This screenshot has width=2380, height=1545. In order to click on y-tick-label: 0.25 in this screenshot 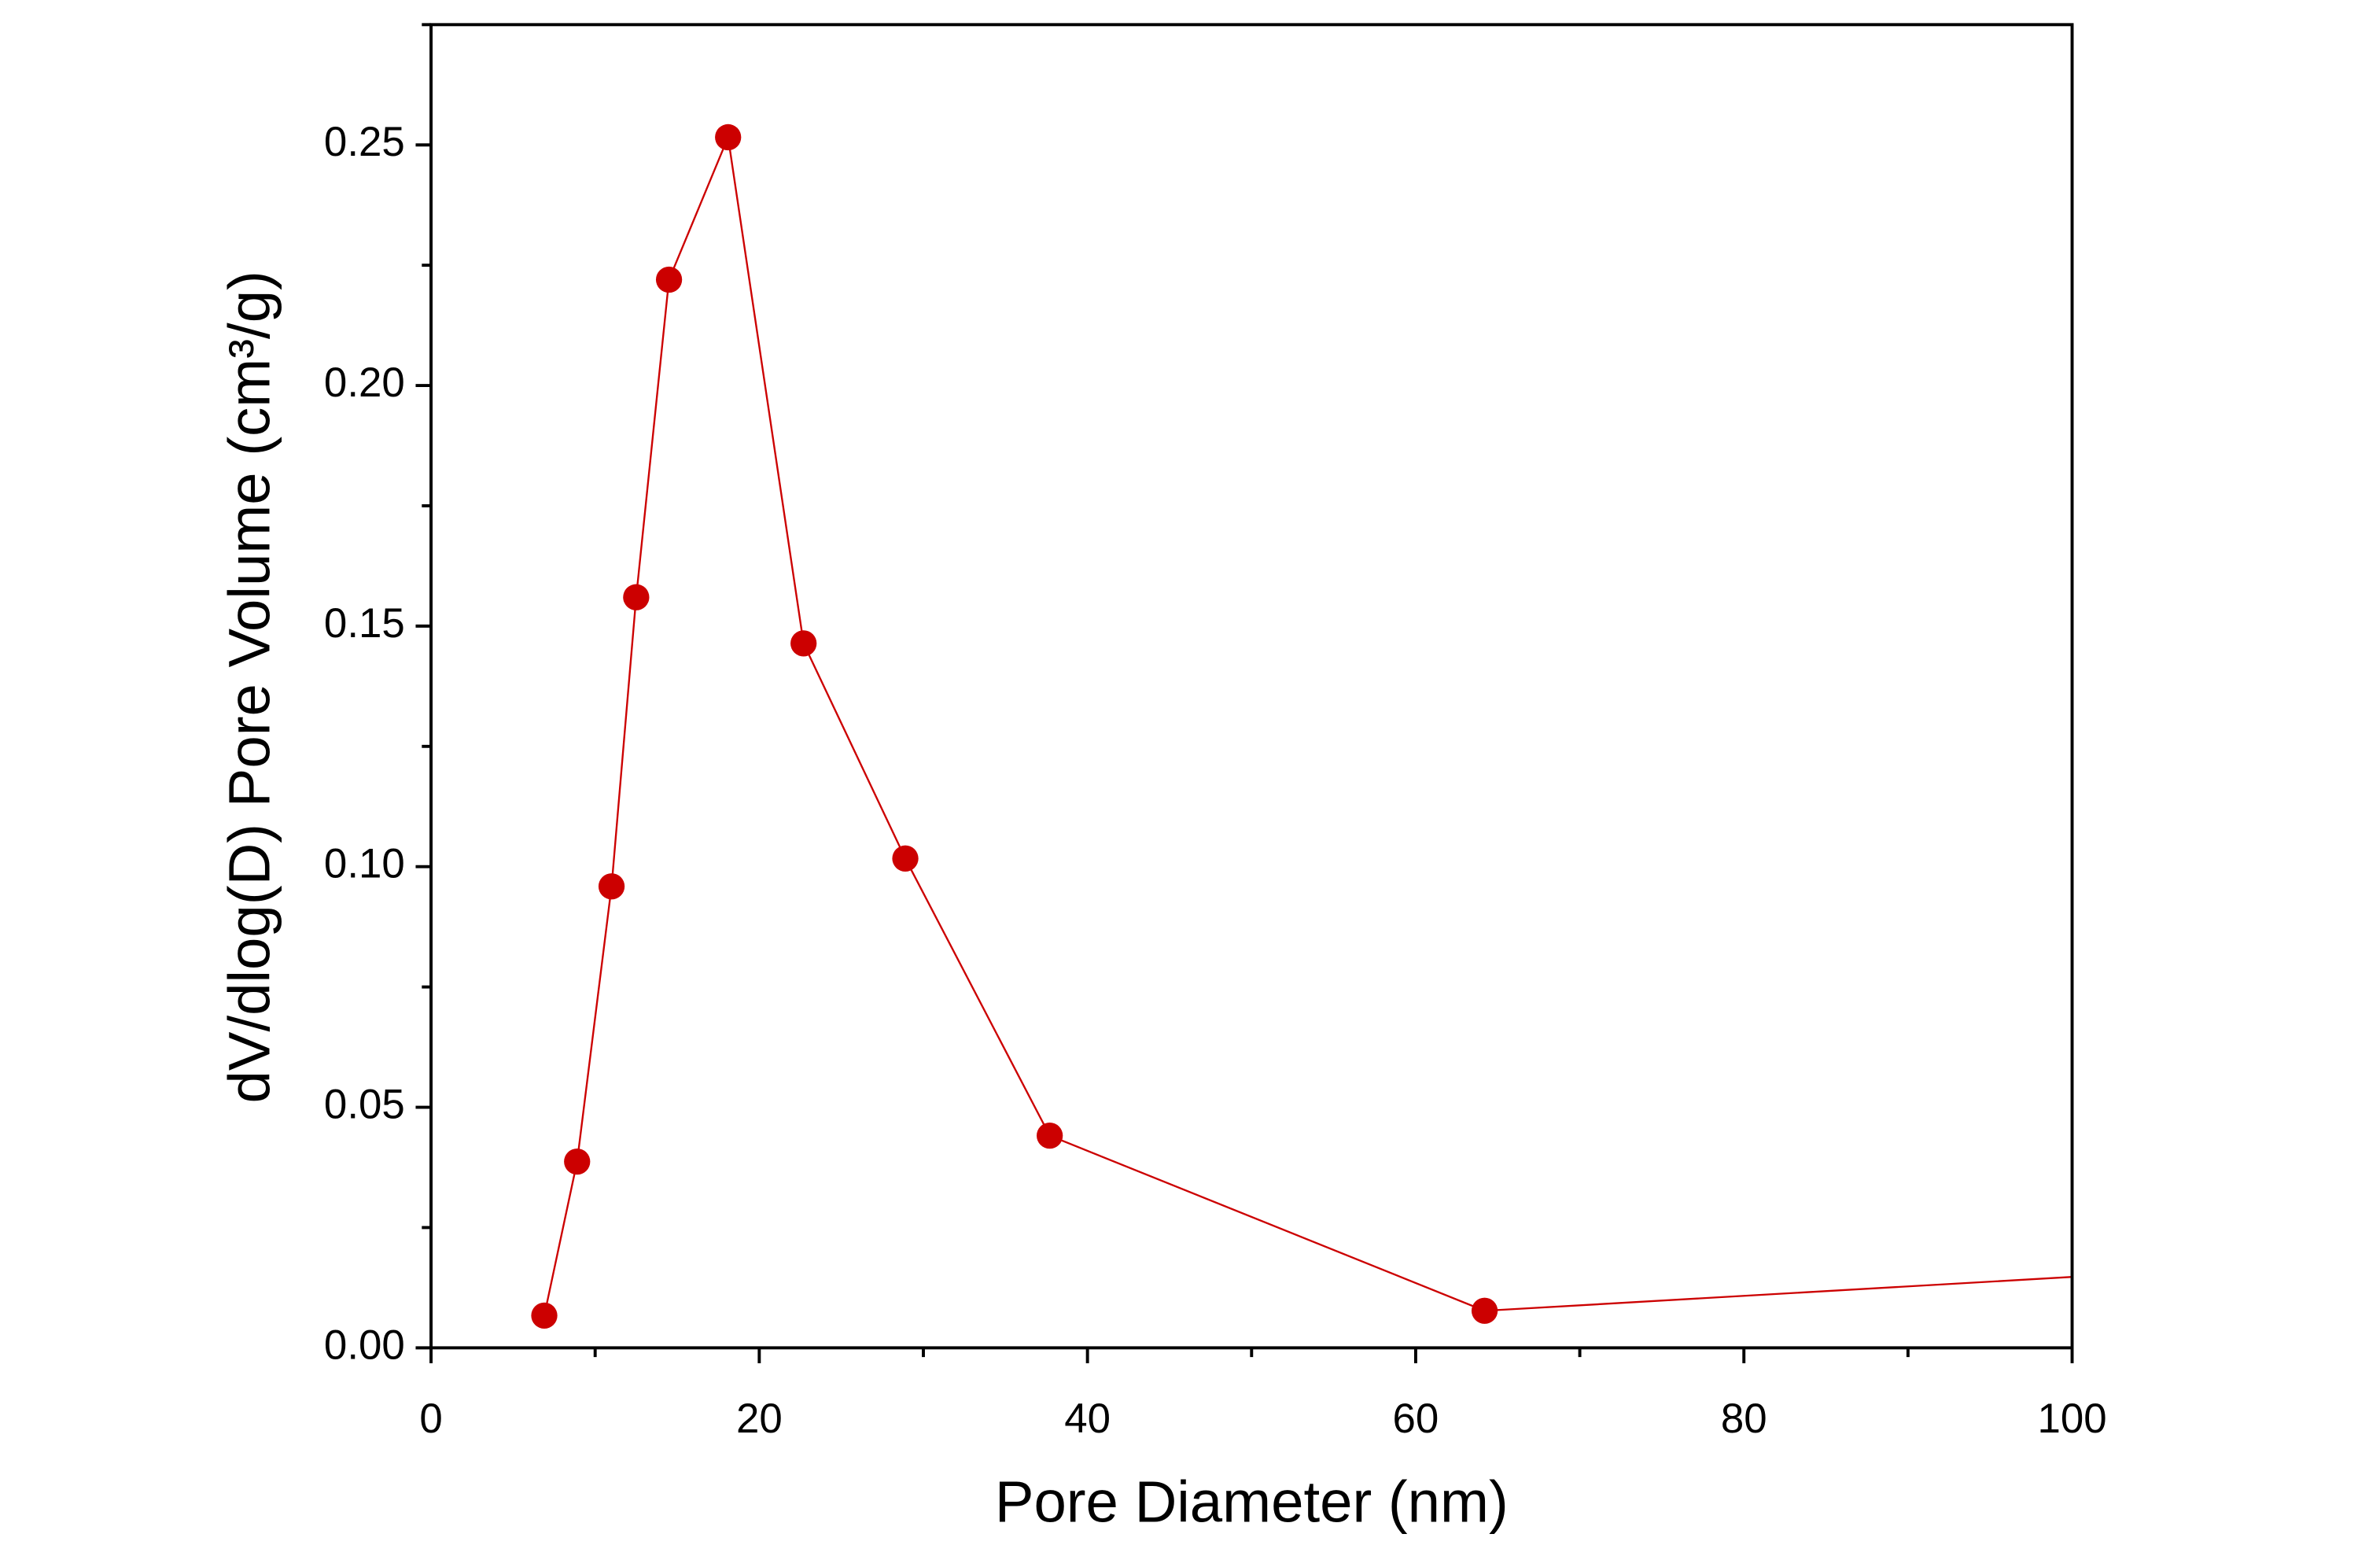, I will do `click(364, 142)`.